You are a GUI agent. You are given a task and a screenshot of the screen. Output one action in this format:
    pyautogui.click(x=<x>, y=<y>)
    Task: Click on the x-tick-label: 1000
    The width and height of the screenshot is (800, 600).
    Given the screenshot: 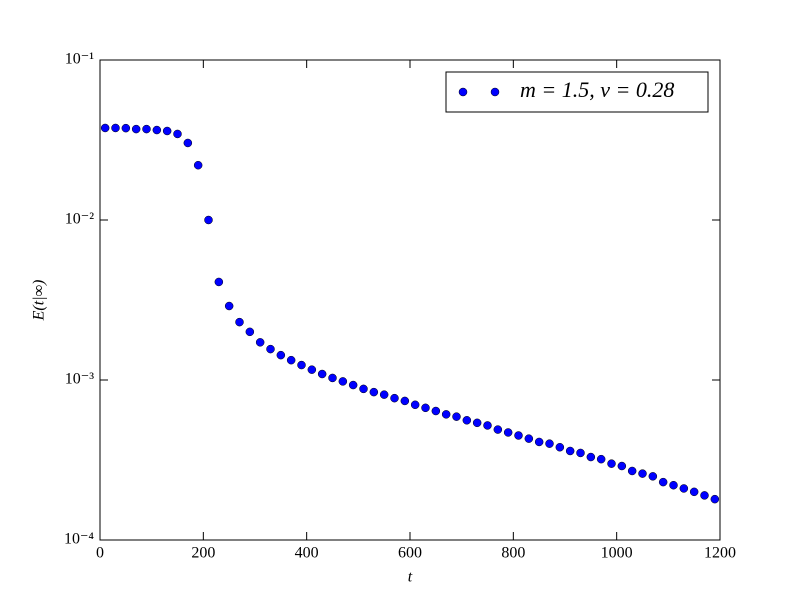 What is the action you would take?
    pyautogui.click(x=617, y=553)
    